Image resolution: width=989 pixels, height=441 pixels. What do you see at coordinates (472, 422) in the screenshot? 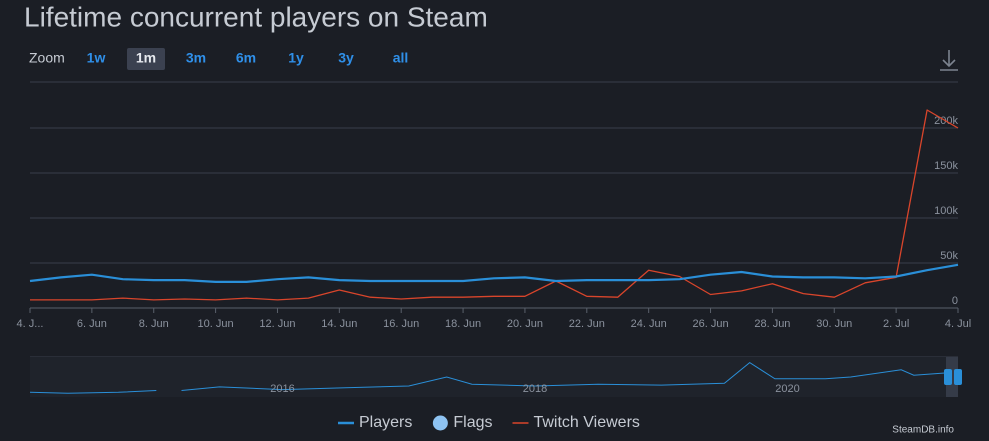
I see `legend-label: Flags` at bounding box center [472, 422].